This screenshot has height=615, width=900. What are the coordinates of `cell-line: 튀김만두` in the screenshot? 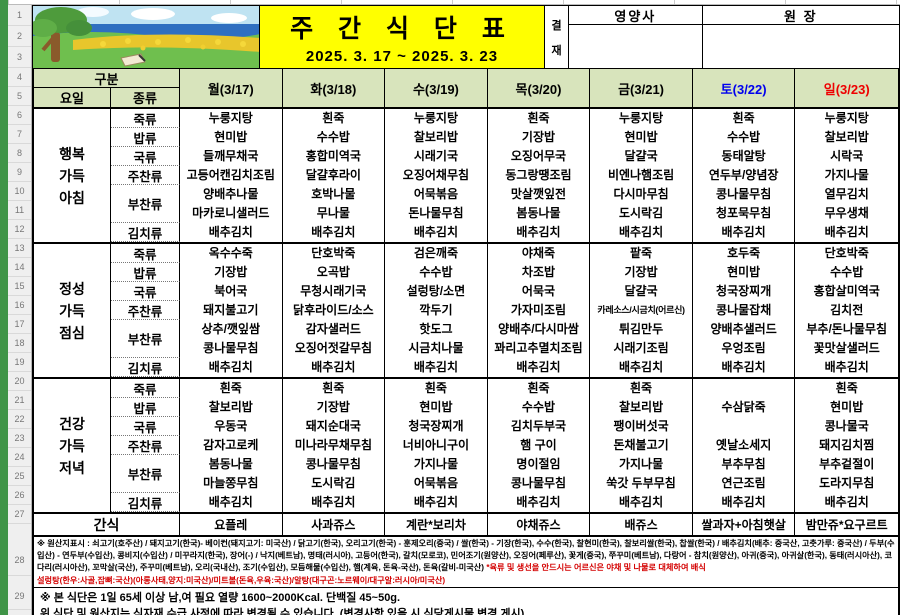 It's located at (641, 329).